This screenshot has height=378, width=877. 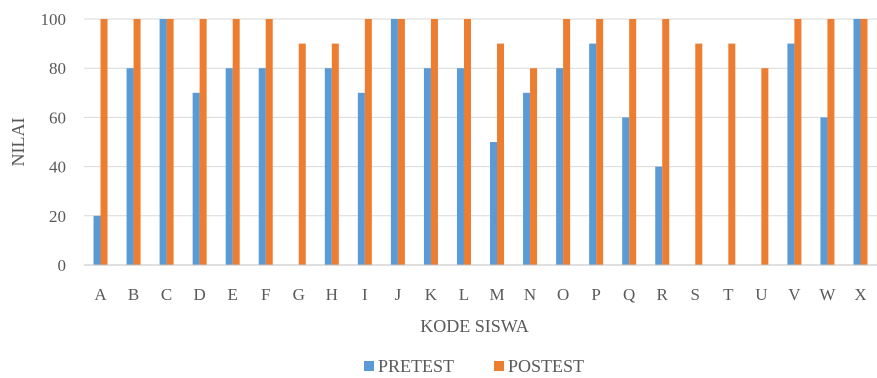 I want to click on bar-postest-H, so click(x=335, y=154).